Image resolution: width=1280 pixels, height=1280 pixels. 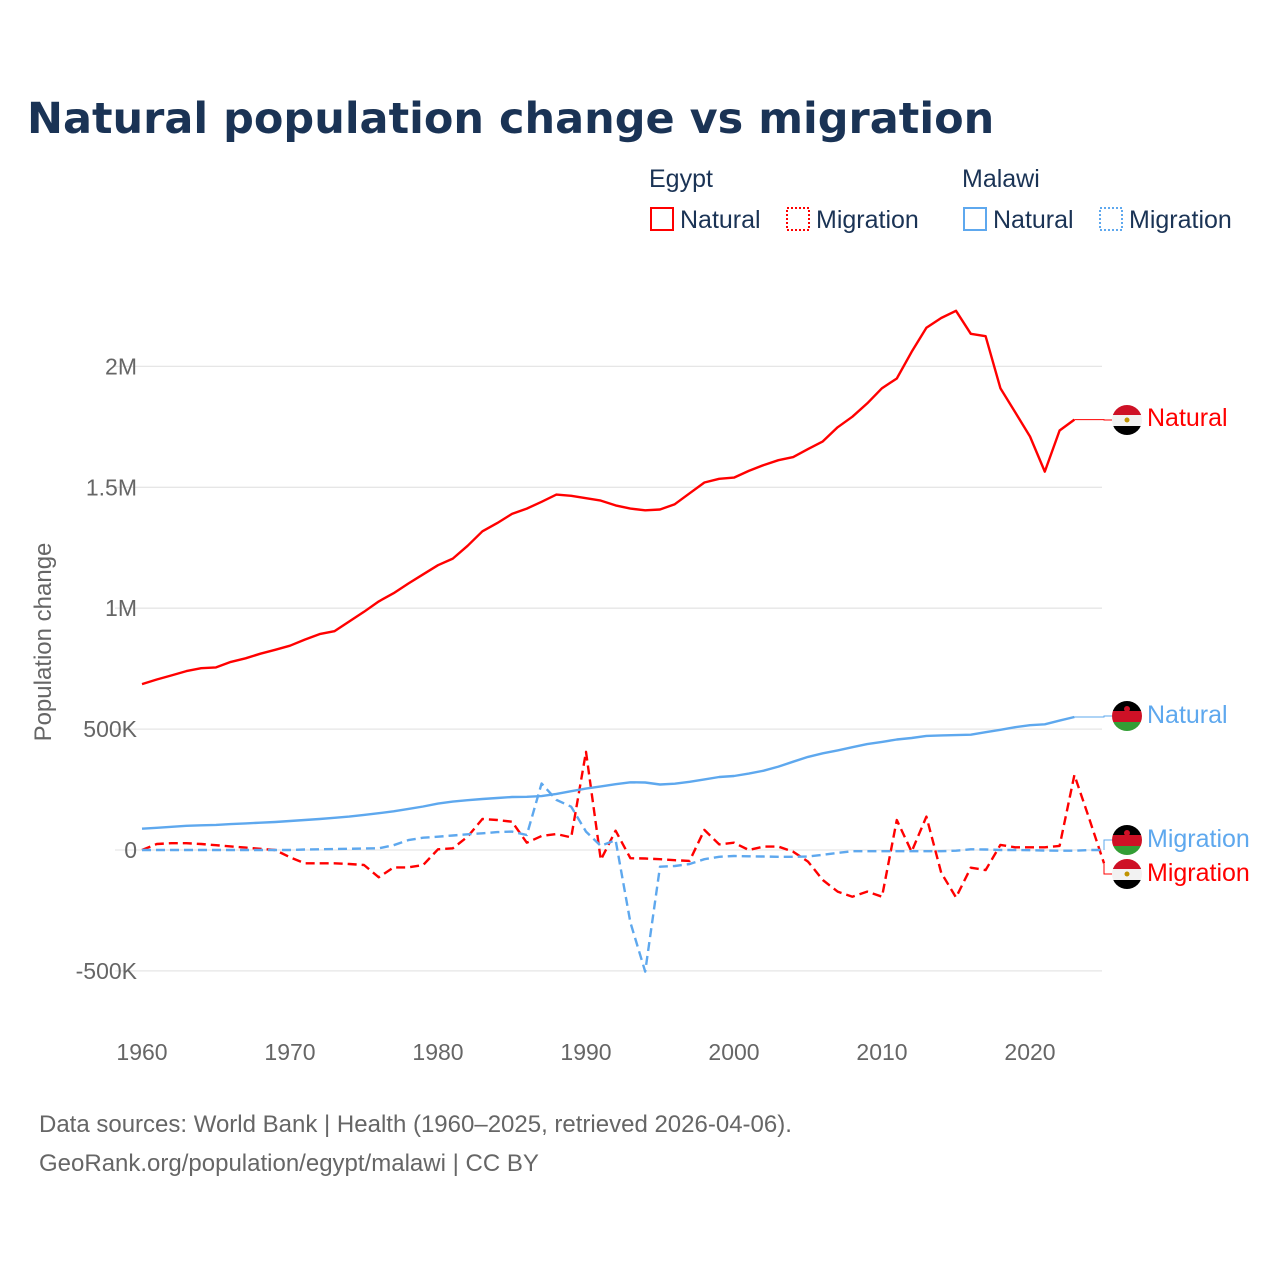 I want to click on y-tick-labels: -500K 0 500K 1M 1.5M 2M, so click(x=107, y=668).